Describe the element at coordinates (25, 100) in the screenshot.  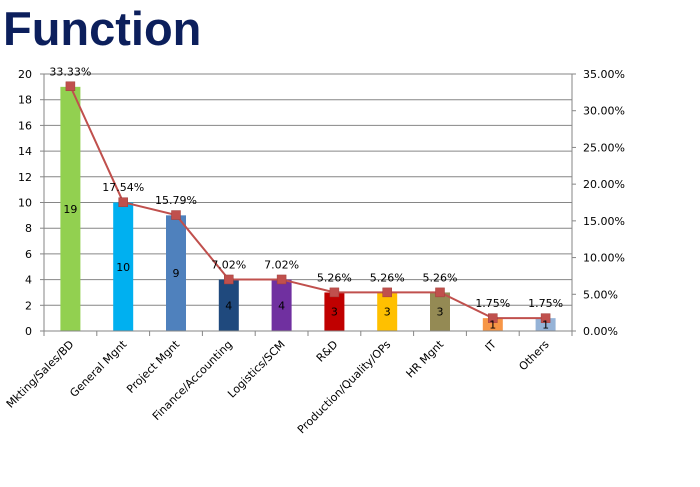
I see `y-left-tick-label: 18` at that location.